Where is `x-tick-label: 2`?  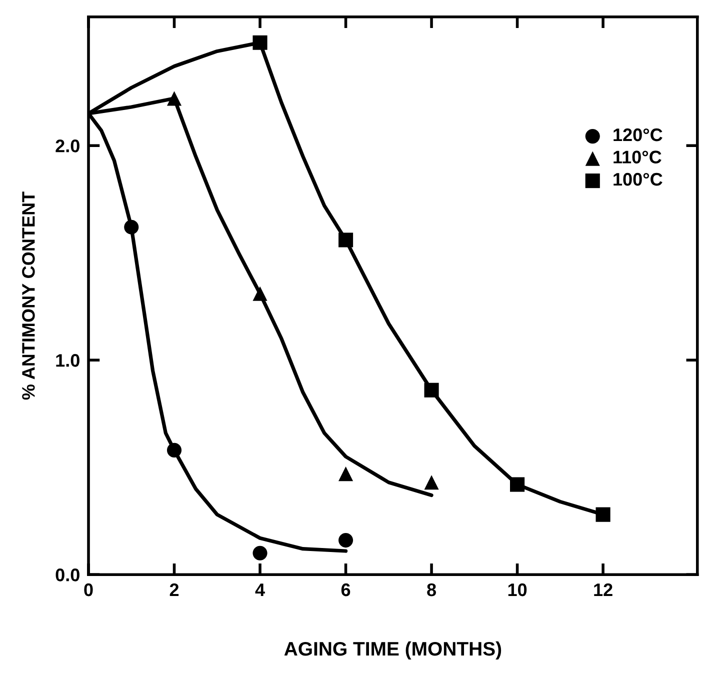 x-tick-label: 2 is located at coordinates (174, 589).